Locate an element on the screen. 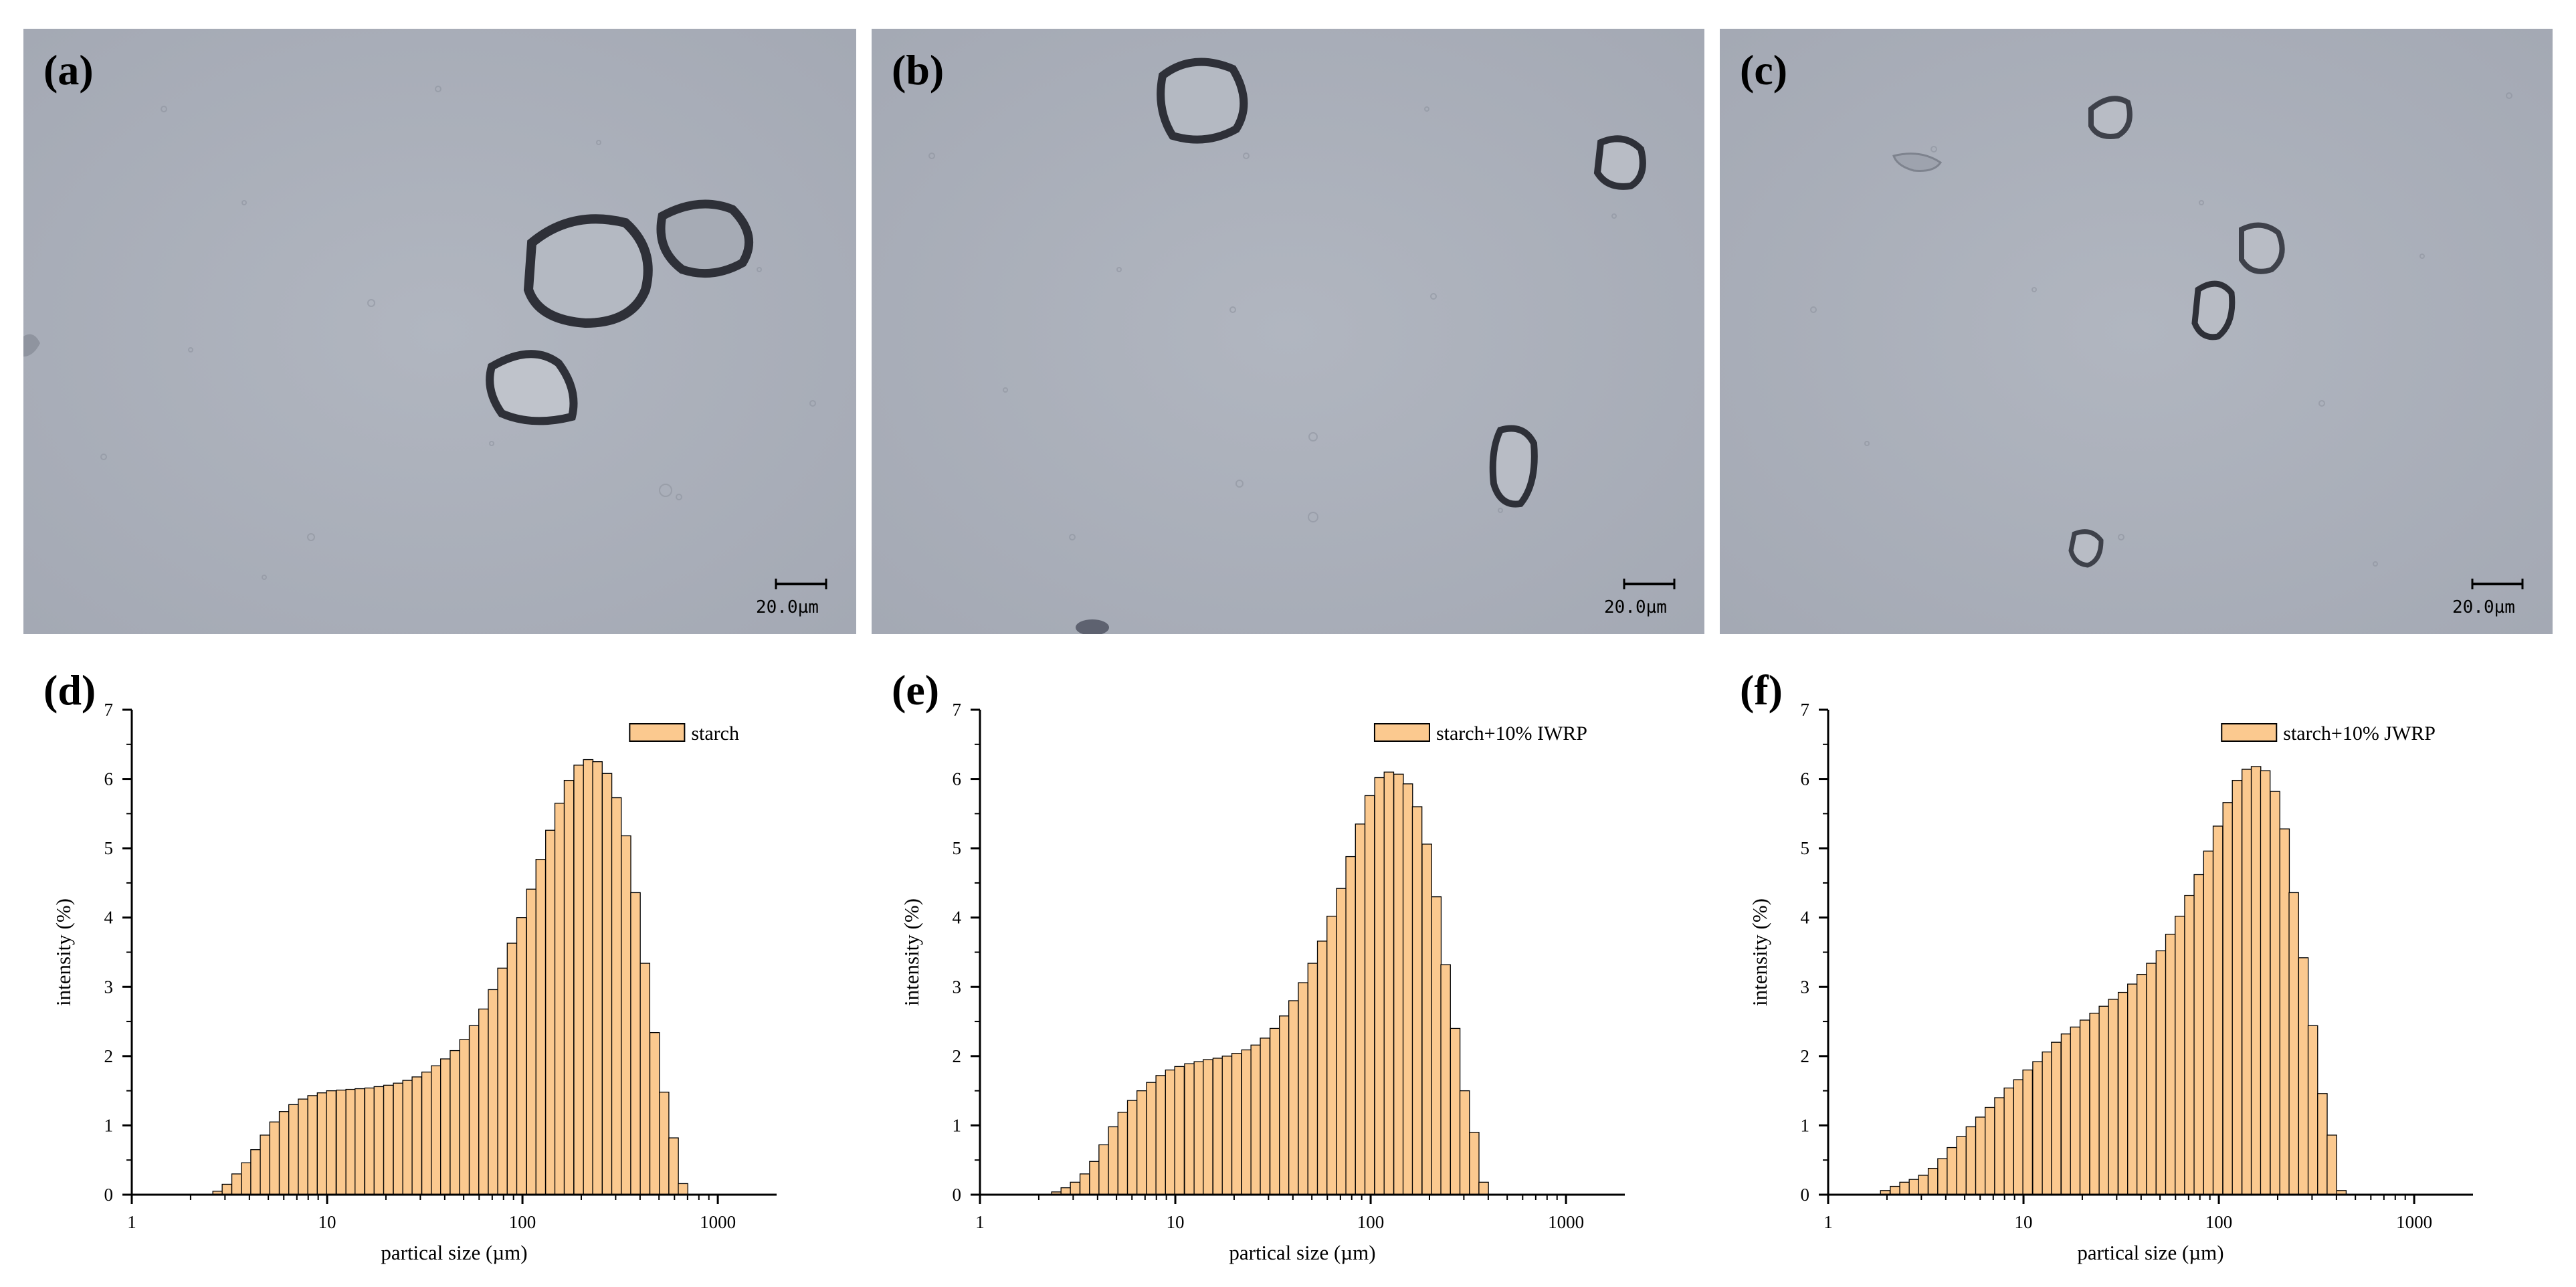 This screenshot has height=1287, width=2576. scale-bar-label-c: 20.0µm is located at coordinates (2483, 607).